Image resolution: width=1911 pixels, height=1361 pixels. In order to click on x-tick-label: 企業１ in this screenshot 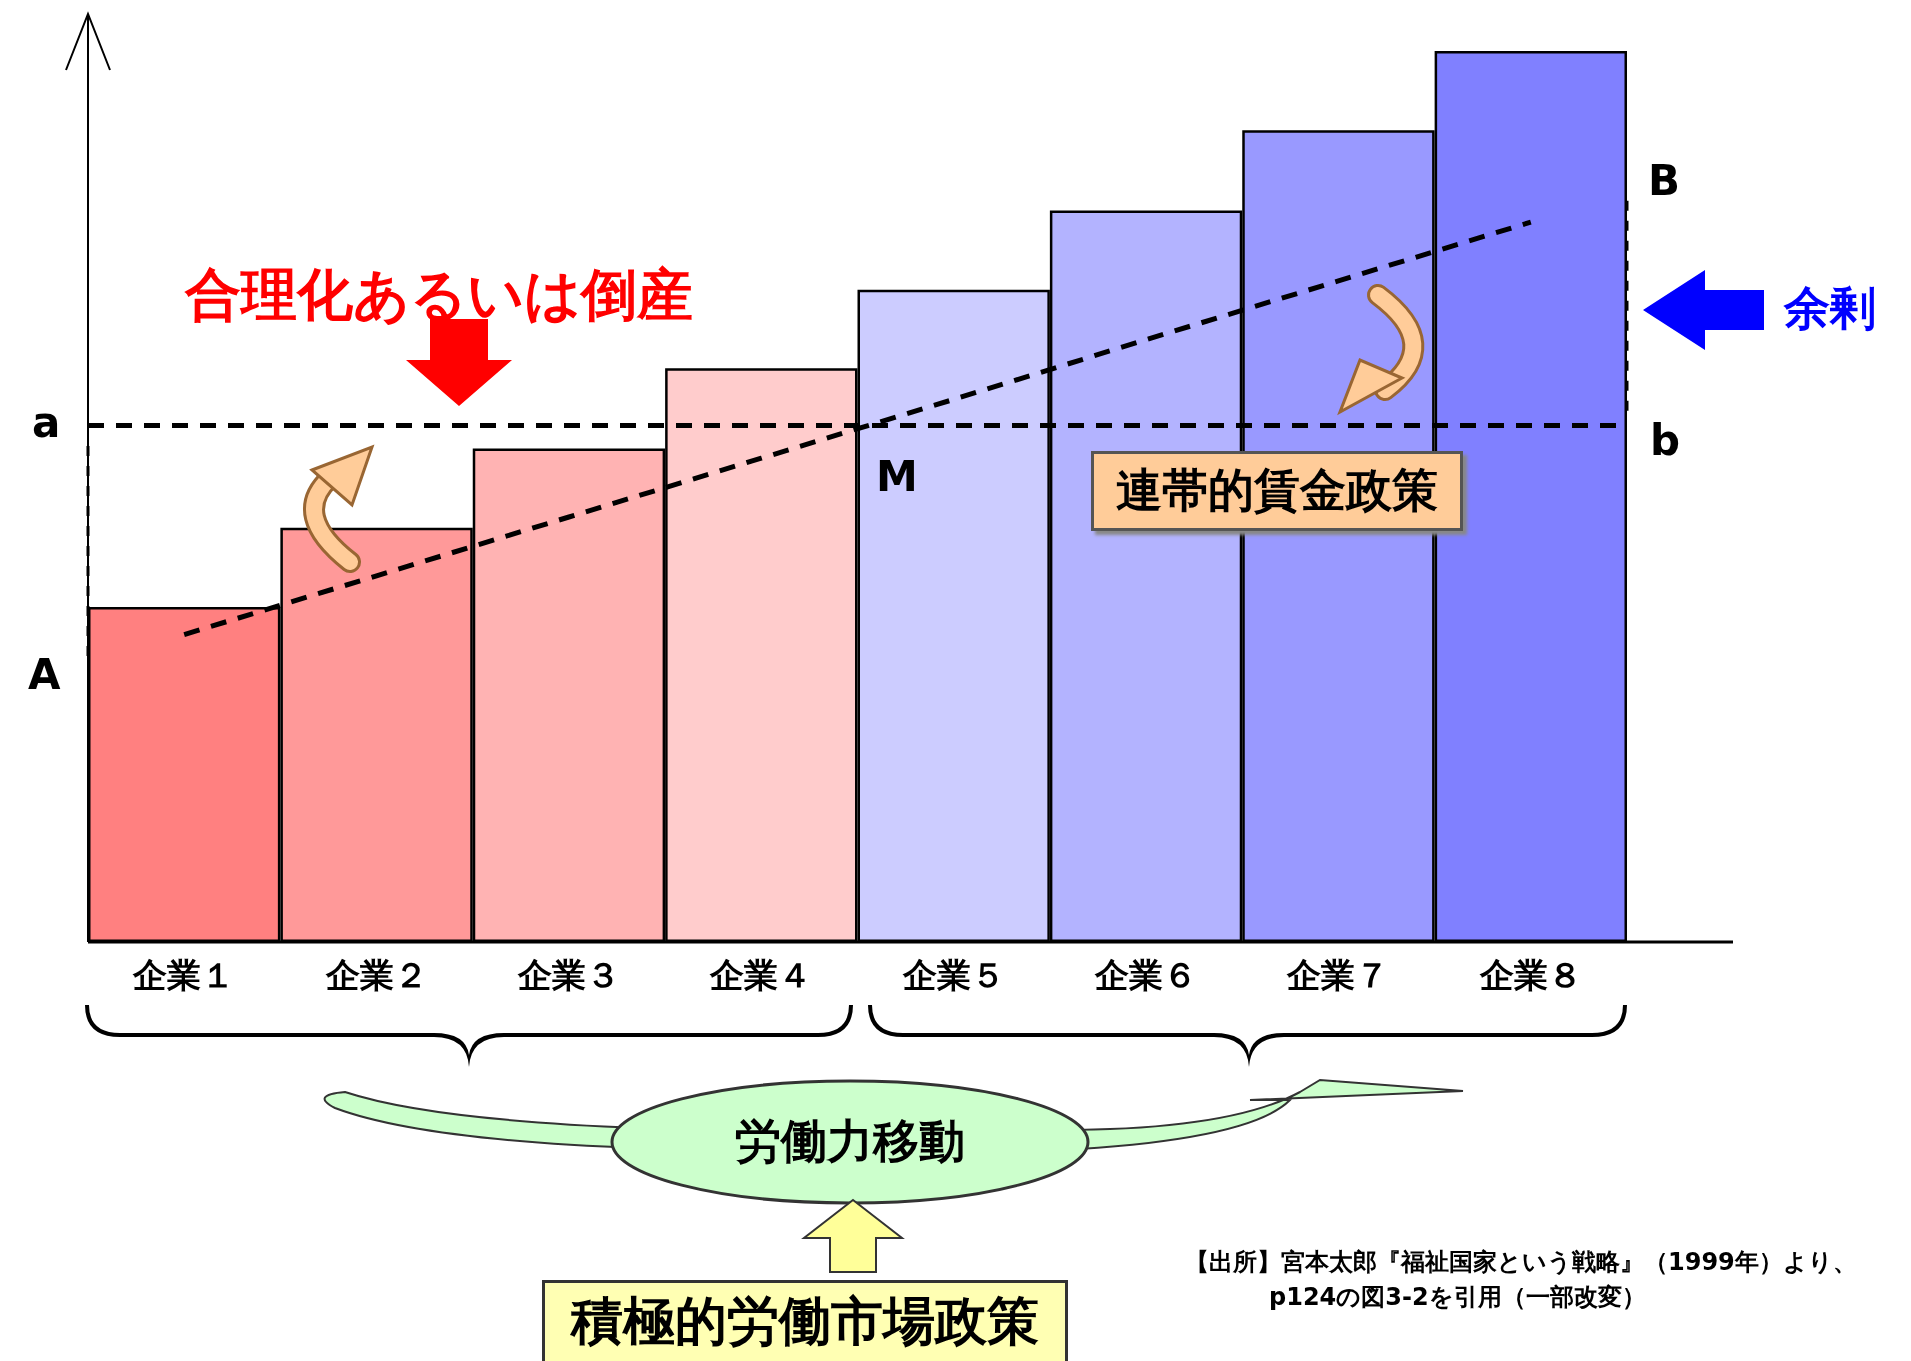, I will do `click(184, 975)`.